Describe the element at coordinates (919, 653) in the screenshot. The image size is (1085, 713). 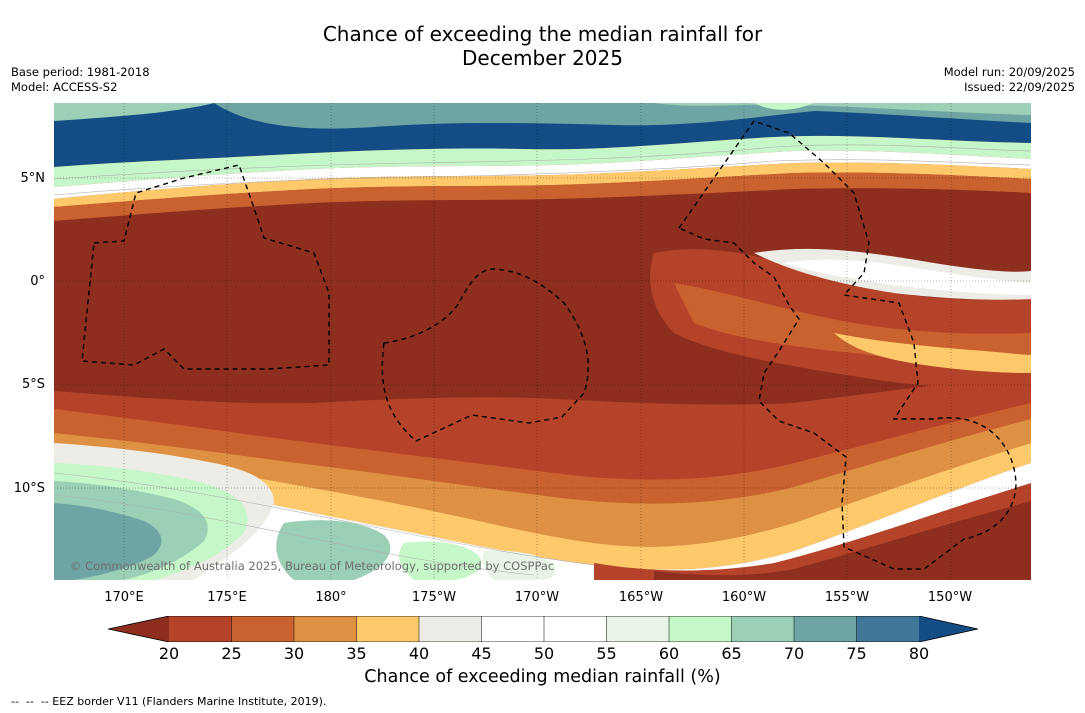
I see `colorbar-tick: 80` at that location.